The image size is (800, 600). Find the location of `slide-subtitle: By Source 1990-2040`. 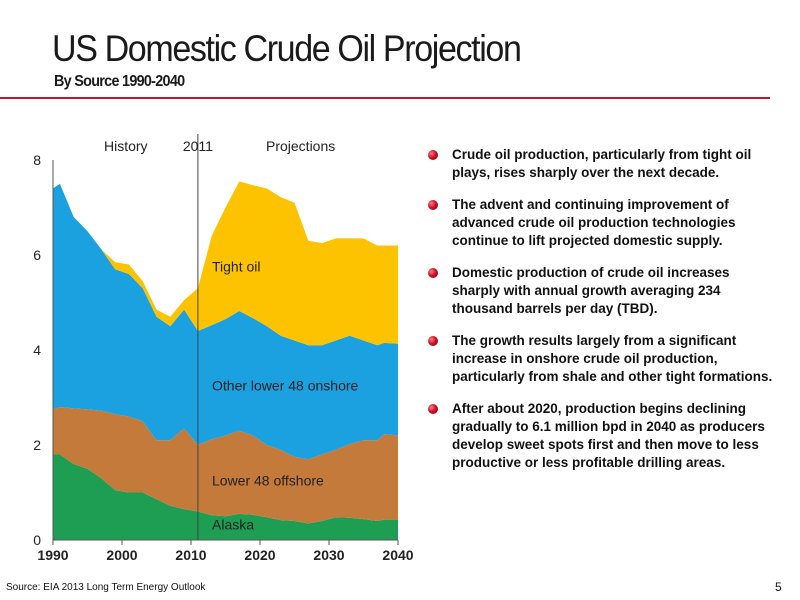

slide-subtitle: By Source 1990-2040 is located at coordinates (119, 81).